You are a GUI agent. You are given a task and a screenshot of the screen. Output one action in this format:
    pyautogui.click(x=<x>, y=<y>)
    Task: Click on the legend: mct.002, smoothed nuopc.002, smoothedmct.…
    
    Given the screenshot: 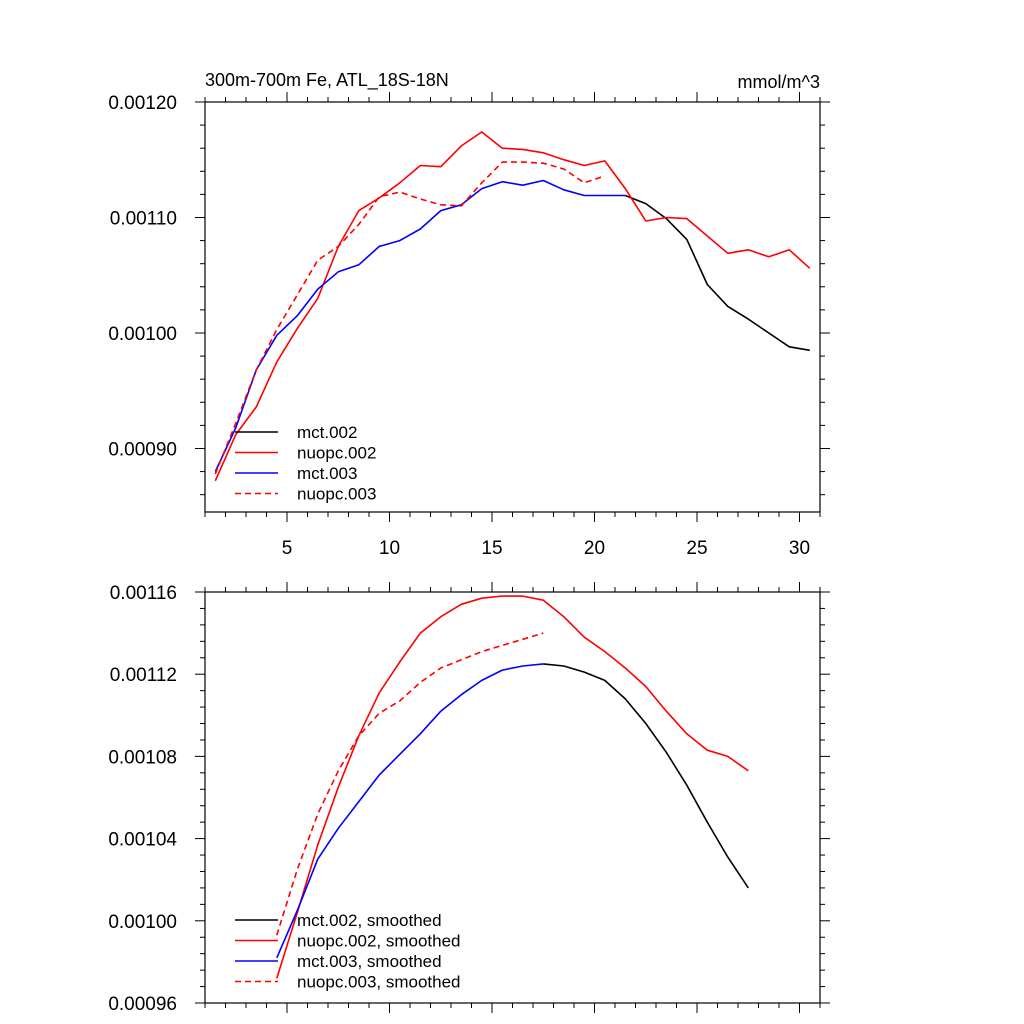 What is the action you would take?
    pyautogui.click(x=348, y=951)
    